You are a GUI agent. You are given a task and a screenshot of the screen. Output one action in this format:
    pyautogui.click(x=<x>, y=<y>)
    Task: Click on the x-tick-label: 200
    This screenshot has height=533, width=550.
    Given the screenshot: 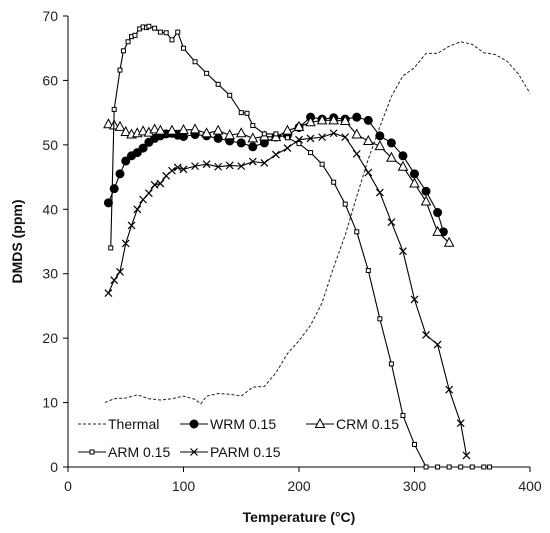 What is the action you would take?
    pyautogui.click(x=299, y=486)
    